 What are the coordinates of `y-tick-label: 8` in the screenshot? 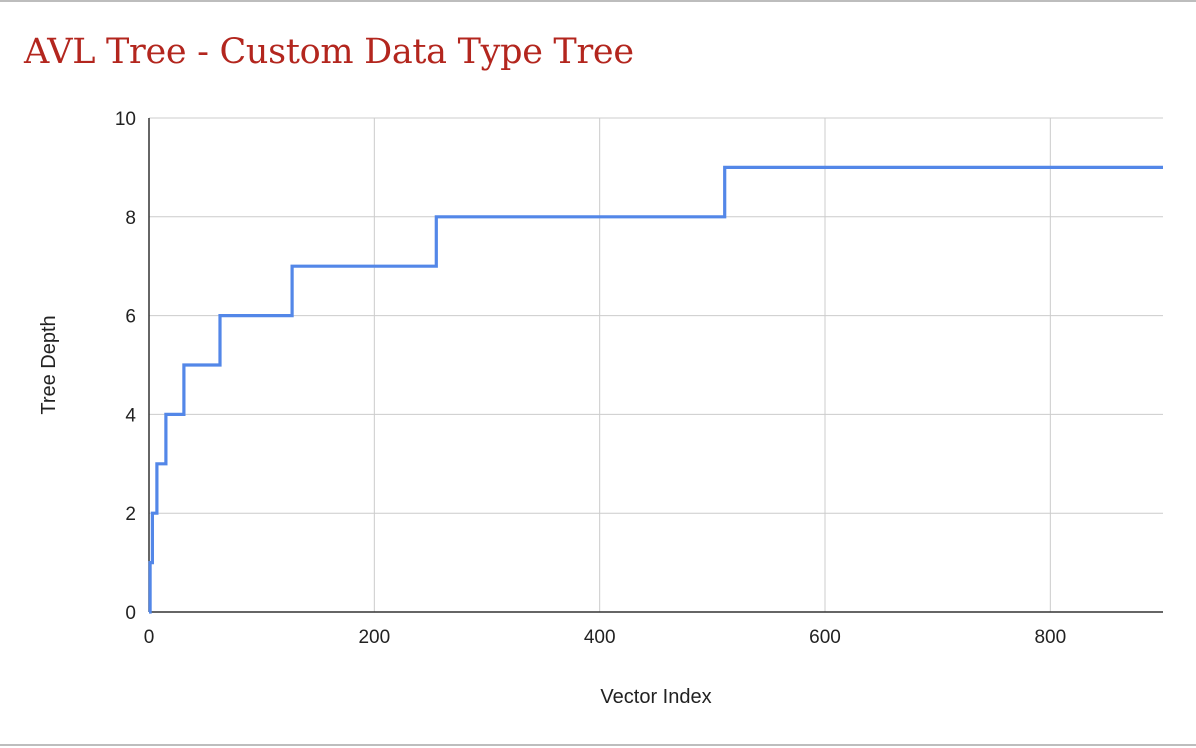 It's located at (130, 218).